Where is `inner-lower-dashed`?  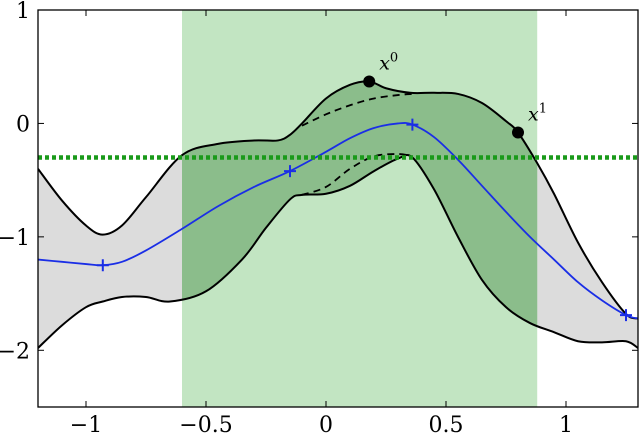 inner-lower-dashed is located at coordinates (357, 174).